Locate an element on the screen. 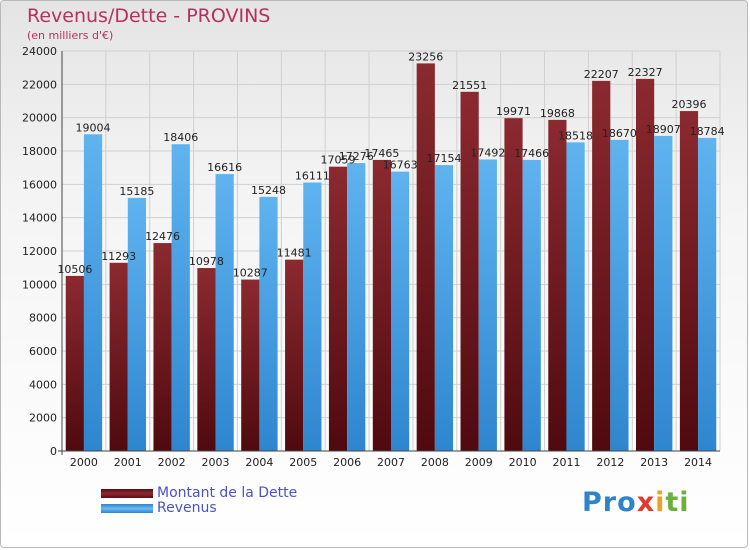 This screenshot has height=550, width=750. data-label: 19868 is located at coordinates (557, 113).